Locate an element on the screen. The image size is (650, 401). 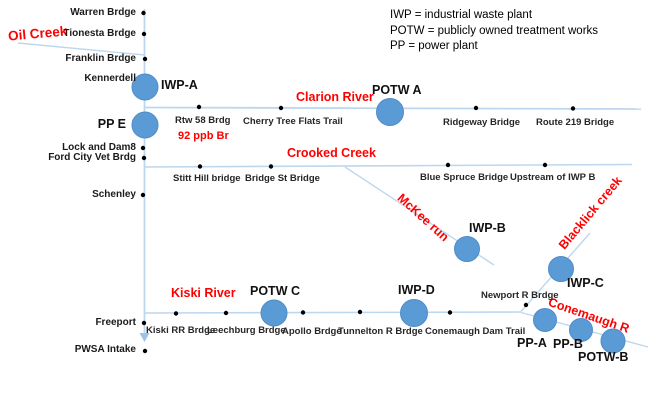
node-potw-b is located at coordinates (613, 341).